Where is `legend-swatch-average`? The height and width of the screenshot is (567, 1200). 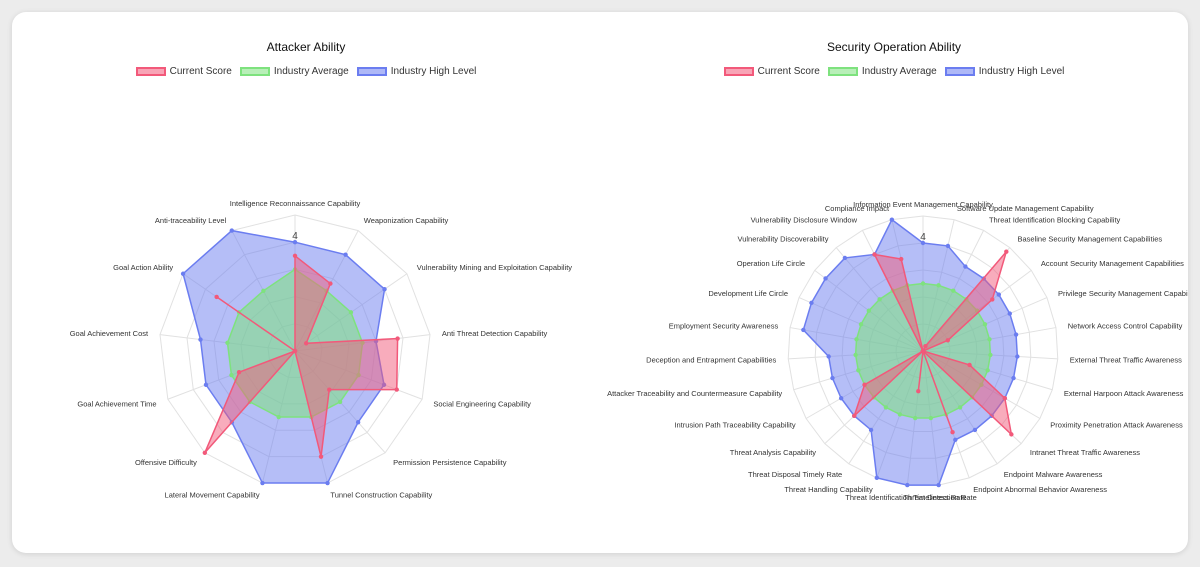 legend-swatch-average is located at coordinates (254, 71).